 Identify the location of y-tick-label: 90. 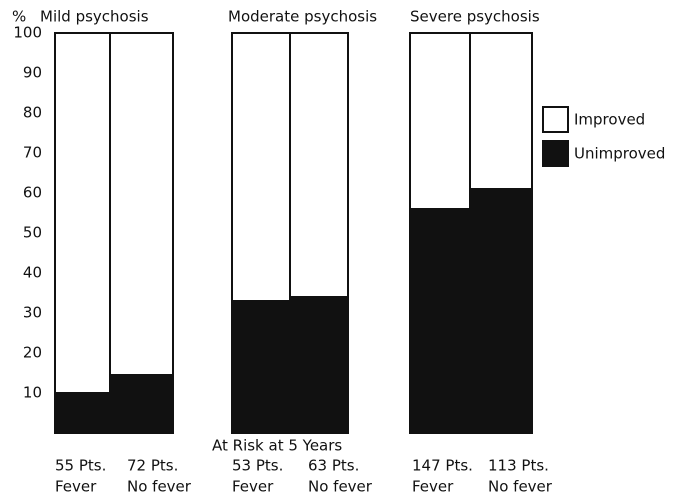
(32, 73).